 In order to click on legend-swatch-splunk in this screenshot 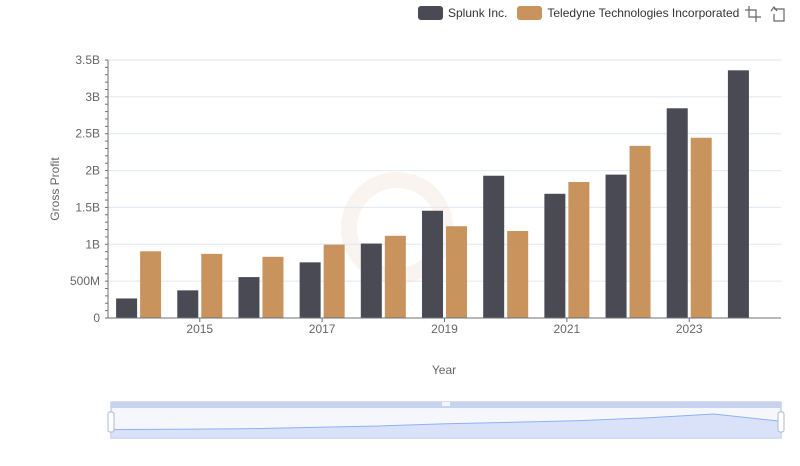, I will do `click(430, 13)`.